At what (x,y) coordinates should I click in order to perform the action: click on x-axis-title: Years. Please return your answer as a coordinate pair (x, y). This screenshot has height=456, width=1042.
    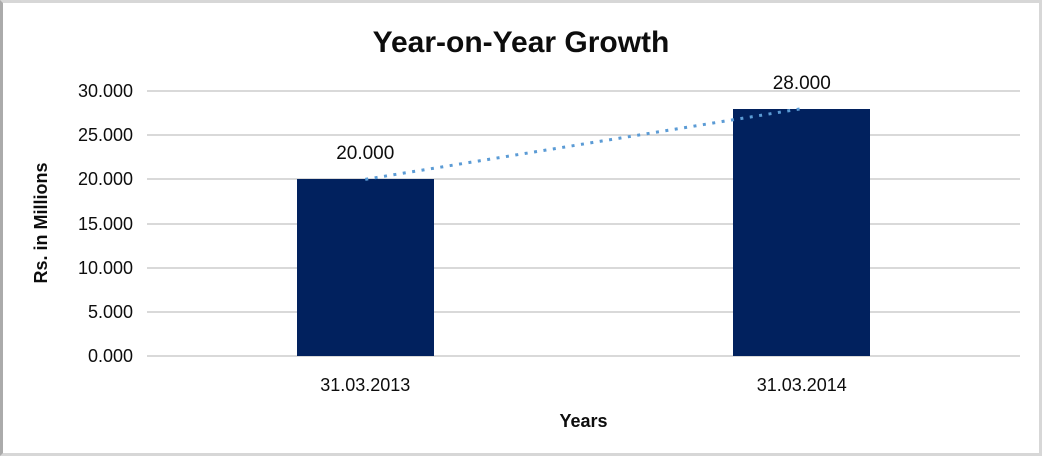
    Looking at the image, I should click on (583, 421).